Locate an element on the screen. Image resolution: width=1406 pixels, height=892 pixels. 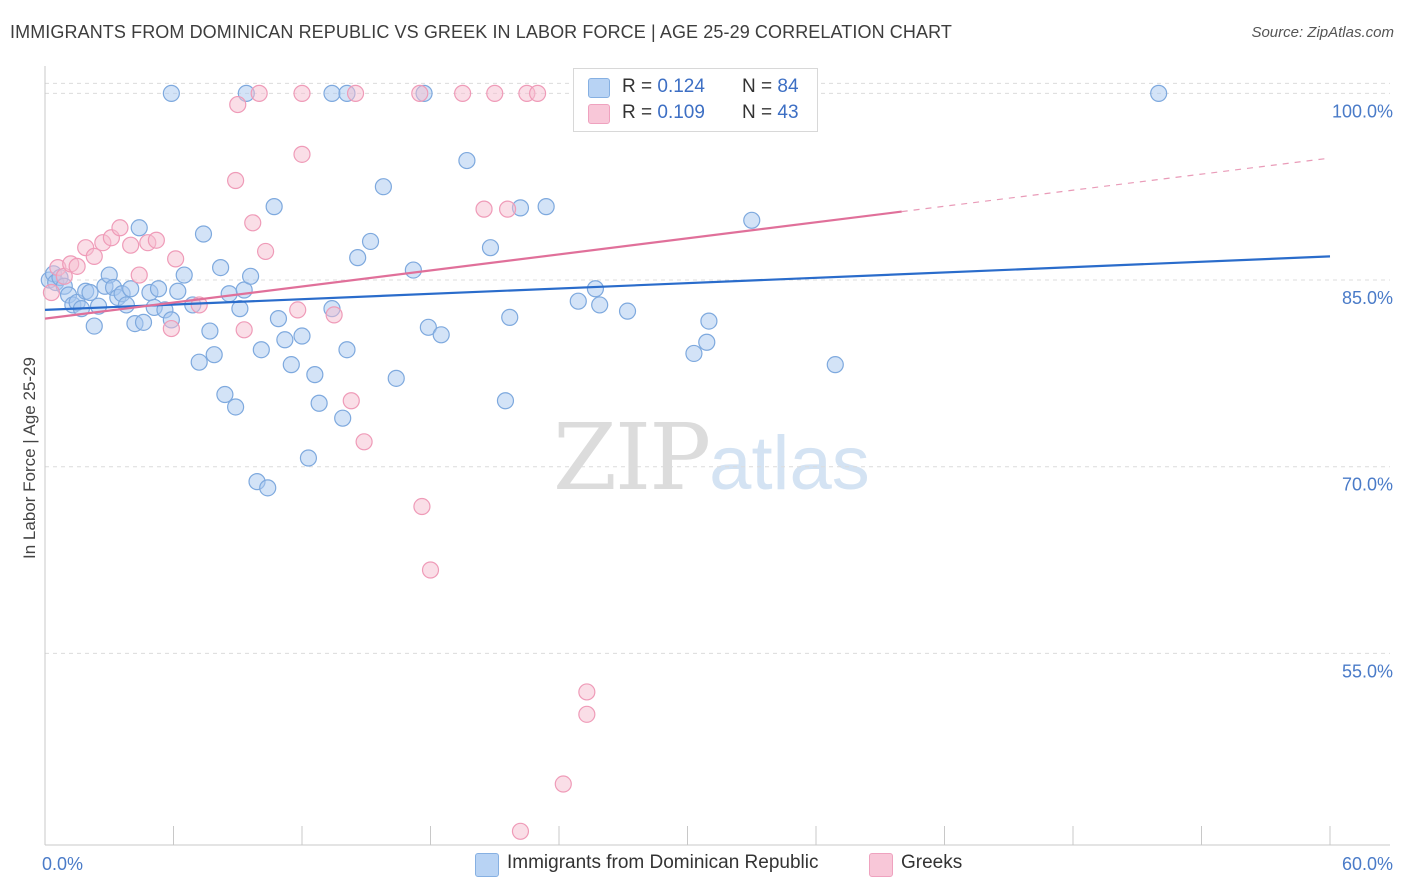
bottom-legend-swatch-pink is located at coordinates (881, 865).